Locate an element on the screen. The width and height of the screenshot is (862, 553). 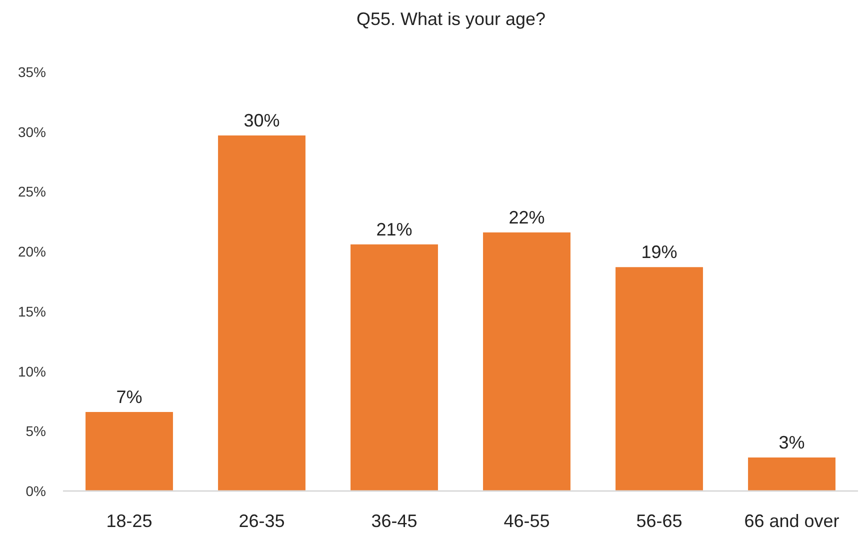
x-tick-label: 18-25 is located at coordinates (129, 521).